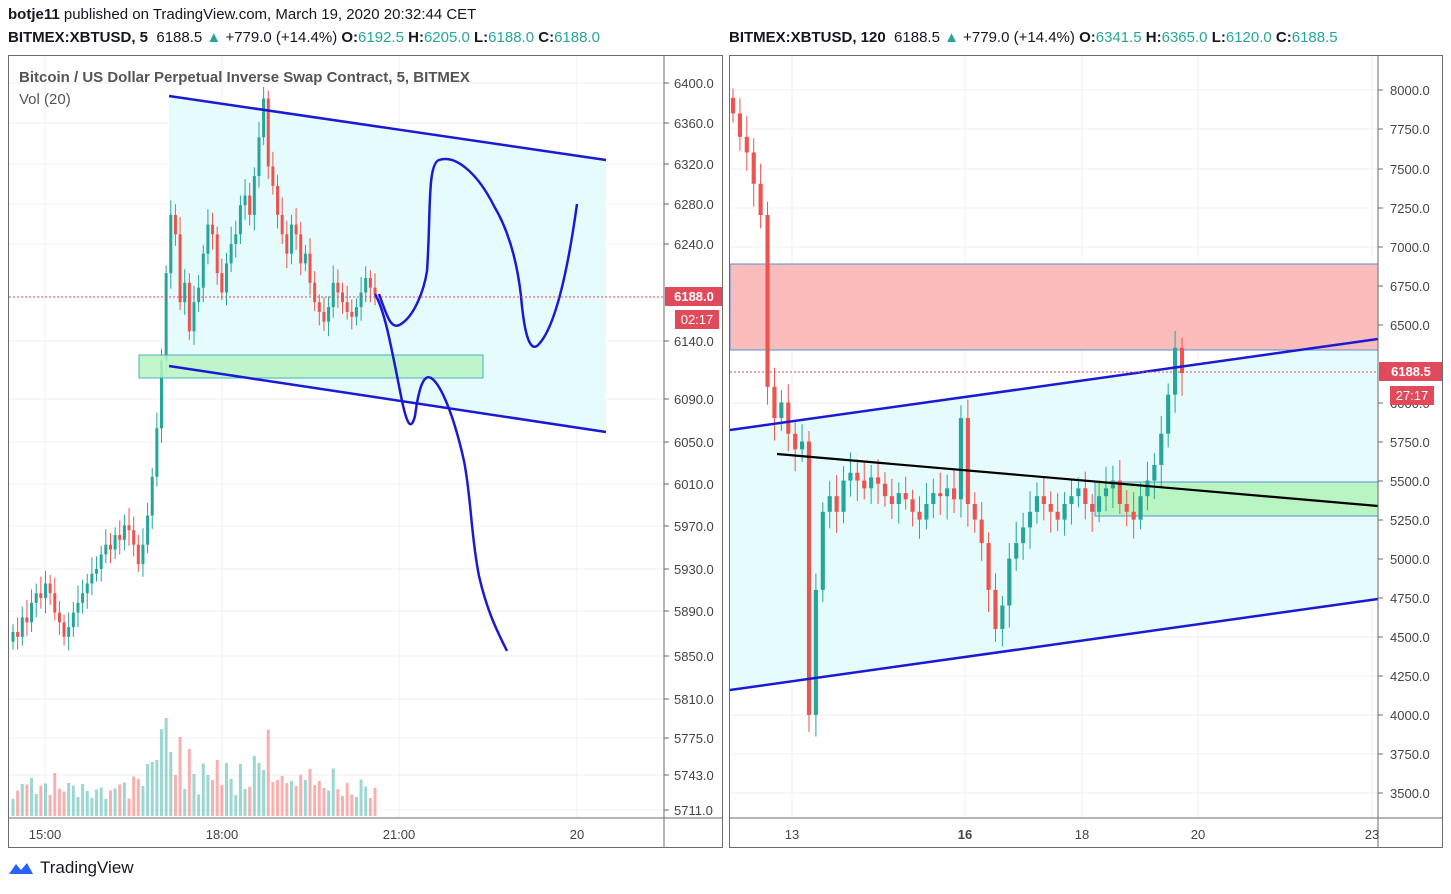  I want to click on left-lower-trendline, so click(387, 399).